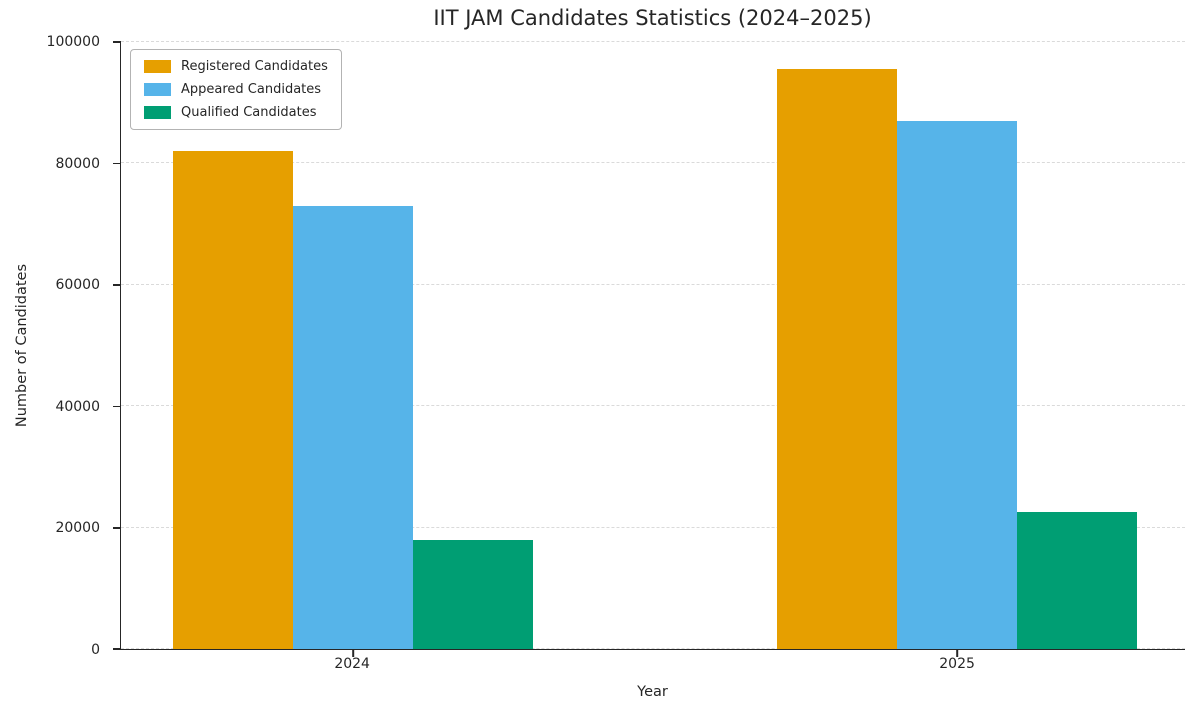  What do you see at coordinates (157, 89) in the screenshot?
I see `legend-swatch-appeared` at bounding box center [157, 89].